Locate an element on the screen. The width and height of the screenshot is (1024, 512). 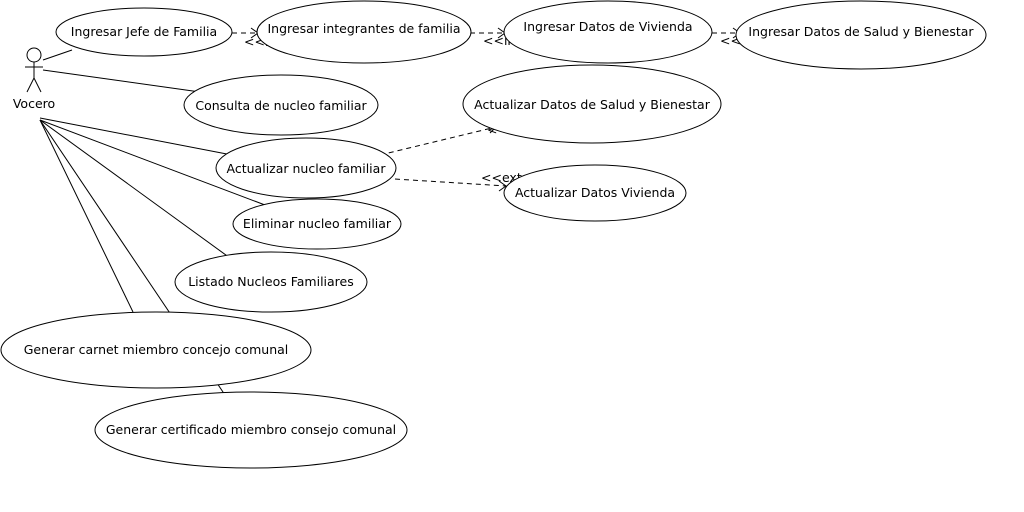
actor-vocero: Vocero is located at coordinates (34, 79).